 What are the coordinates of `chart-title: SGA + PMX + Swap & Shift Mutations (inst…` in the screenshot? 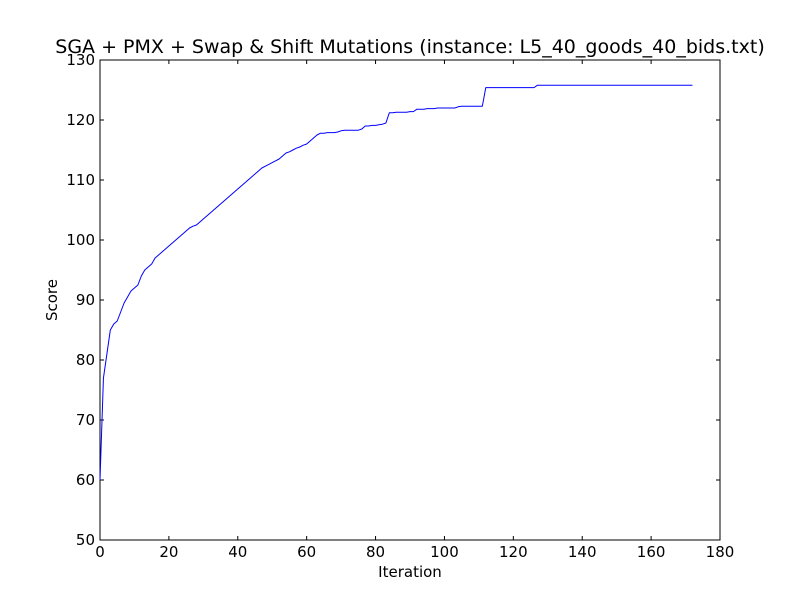 It's located at (409, 47).